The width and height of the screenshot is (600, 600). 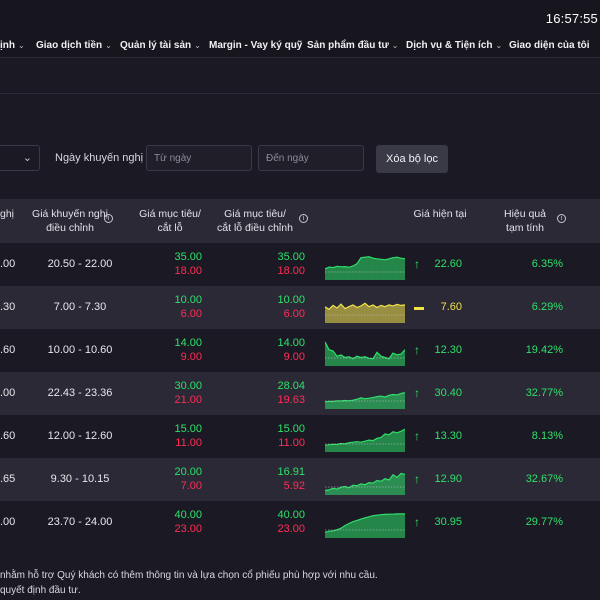 What do you see at coordinates (544, 350) in the screenshot?
I see `performance-value: 19.42%` at bounding box center [544, 350].